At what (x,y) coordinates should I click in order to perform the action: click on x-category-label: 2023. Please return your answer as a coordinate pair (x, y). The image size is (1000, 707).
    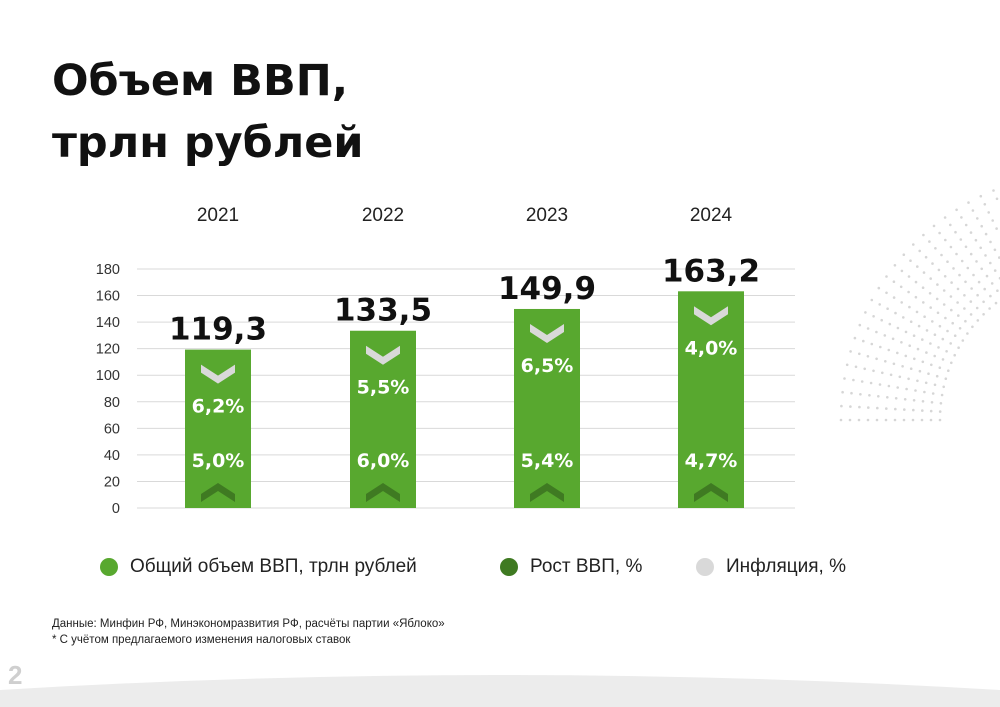
    Looking at the image, I should click on (547, 215).